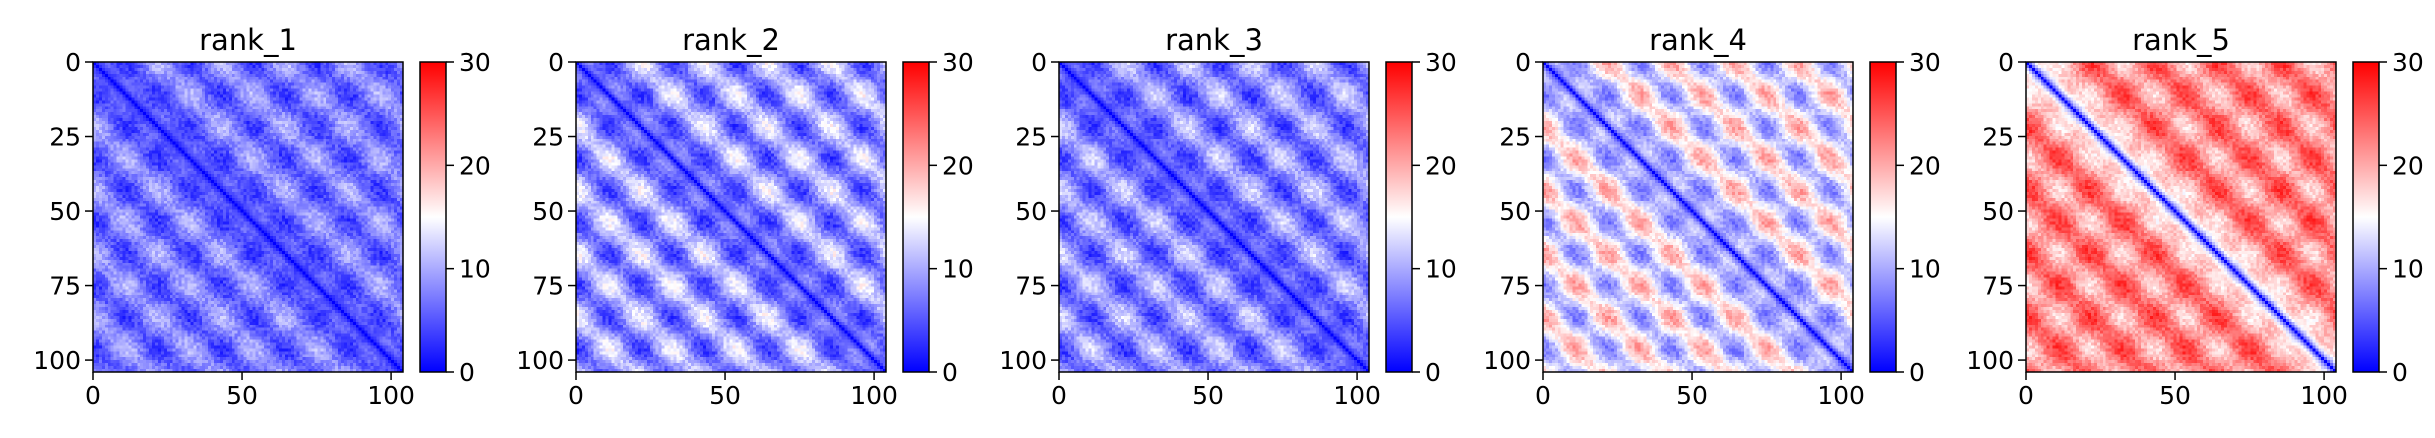 The height and width of the screenshot is (438, 2435). Describe the element at coordinates (731, 40) in the screenshot. I see `panel-title: rank_2` at that location.